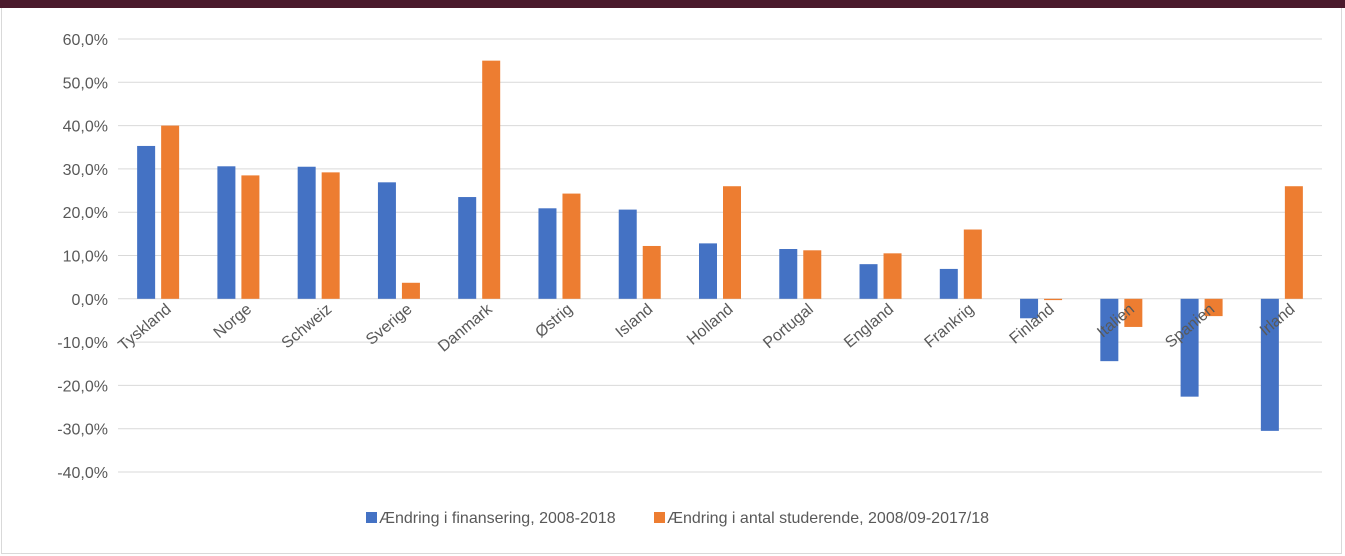 Image resolution: width=1345 pixels, height=556 pixels. I want to click on bar-finansering-england, so click(868, 281).